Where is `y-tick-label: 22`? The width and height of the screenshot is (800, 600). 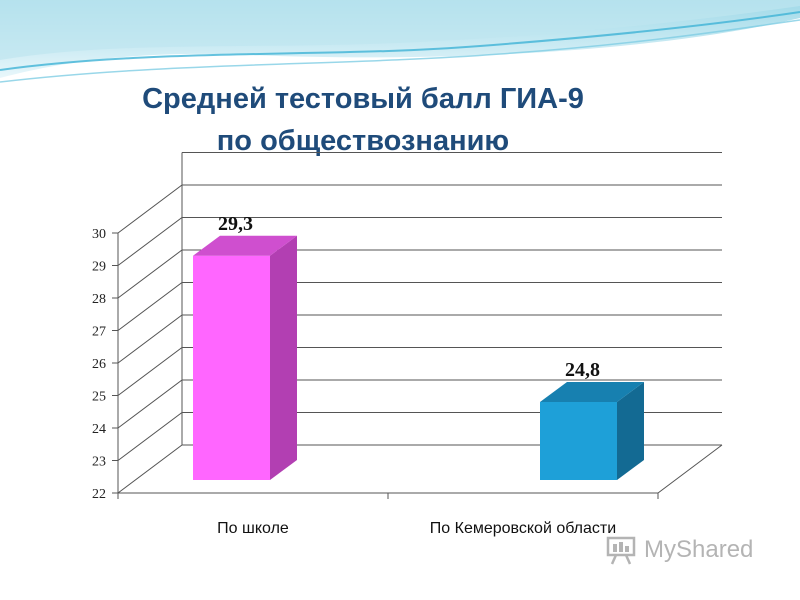 y-tick-label: 22 is located at coordinates (99, 494).